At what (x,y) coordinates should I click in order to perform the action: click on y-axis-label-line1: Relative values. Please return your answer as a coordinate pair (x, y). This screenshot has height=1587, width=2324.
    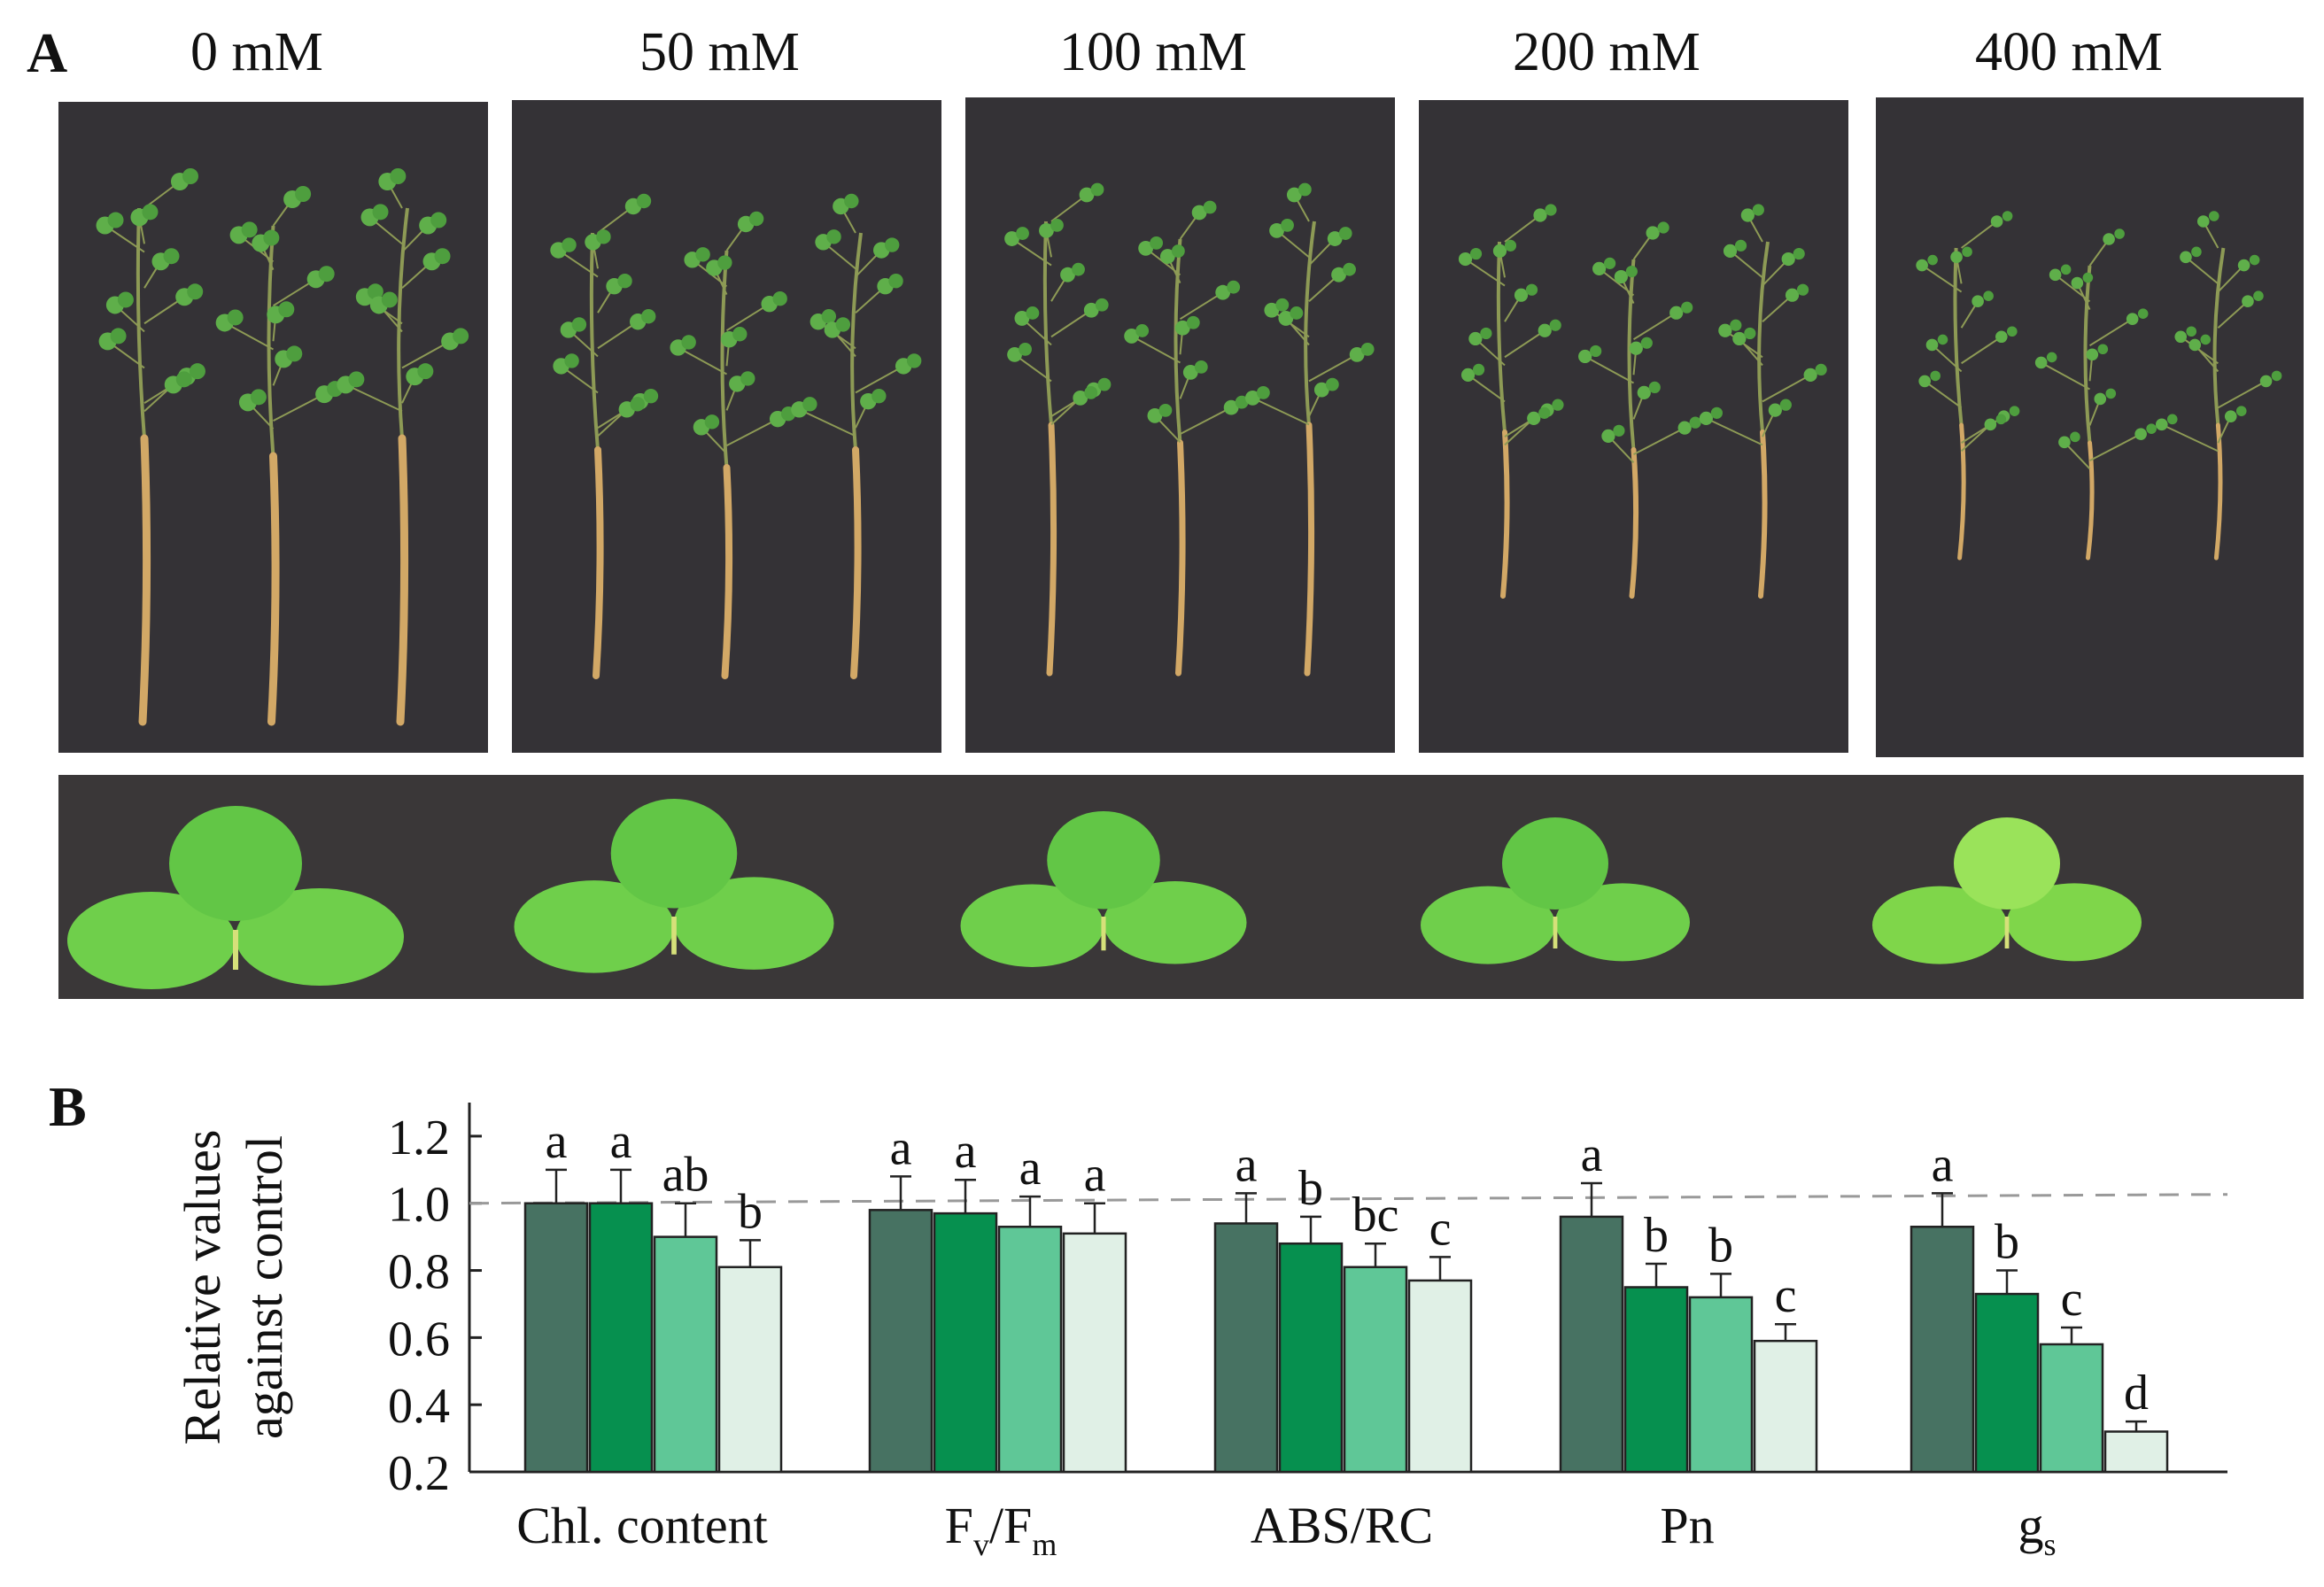
    Looking at the image, I should click on (202, 1287).